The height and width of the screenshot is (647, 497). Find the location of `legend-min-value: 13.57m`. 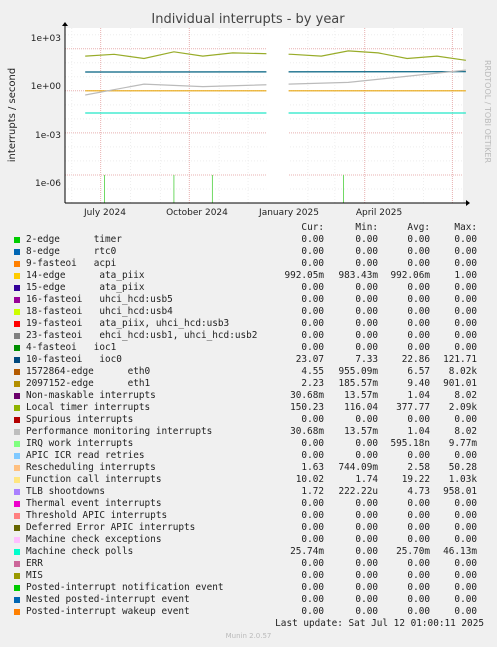

legend-min-value: 13.57m is located at coordinates (361, 431).